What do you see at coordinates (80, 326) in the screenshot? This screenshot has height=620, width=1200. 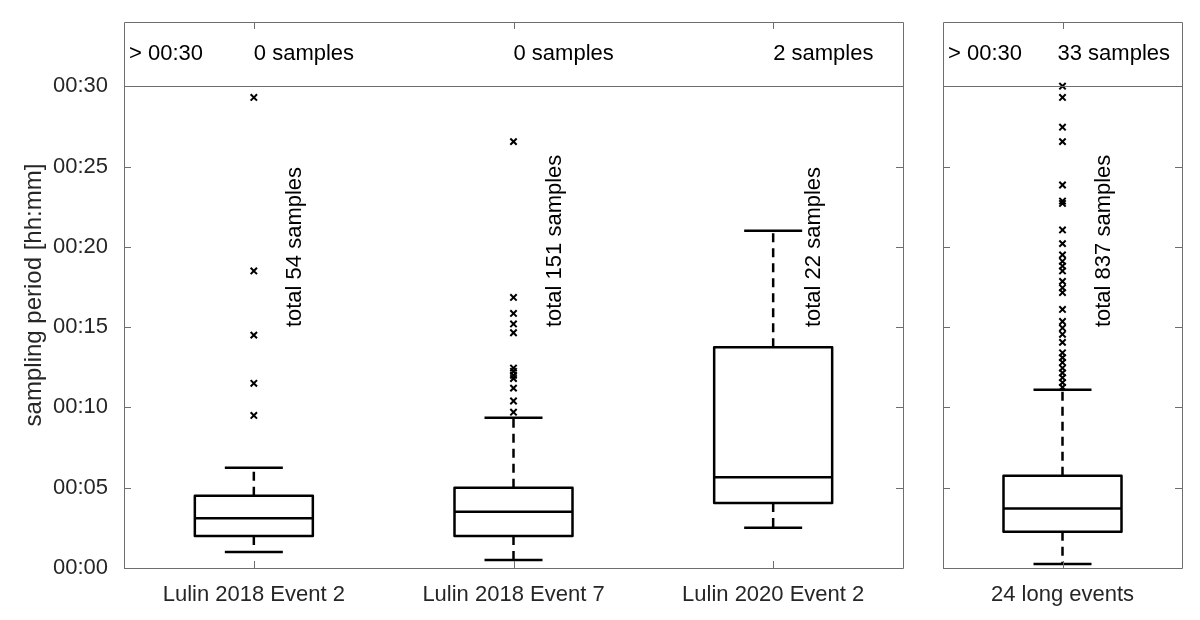 I see `y-tick-label: 00:15` at bounding box center [80, 326].